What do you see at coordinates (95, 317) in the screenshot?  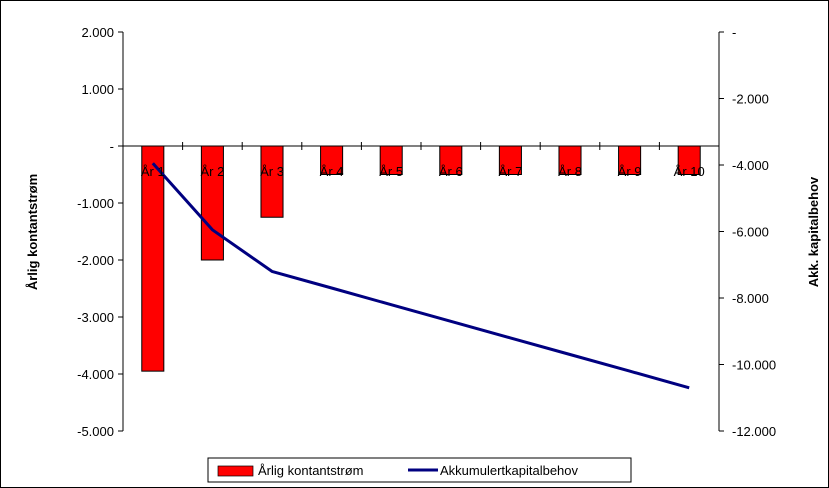 I see `y-tick-label: -3.000` at bounding box center [95, 317].